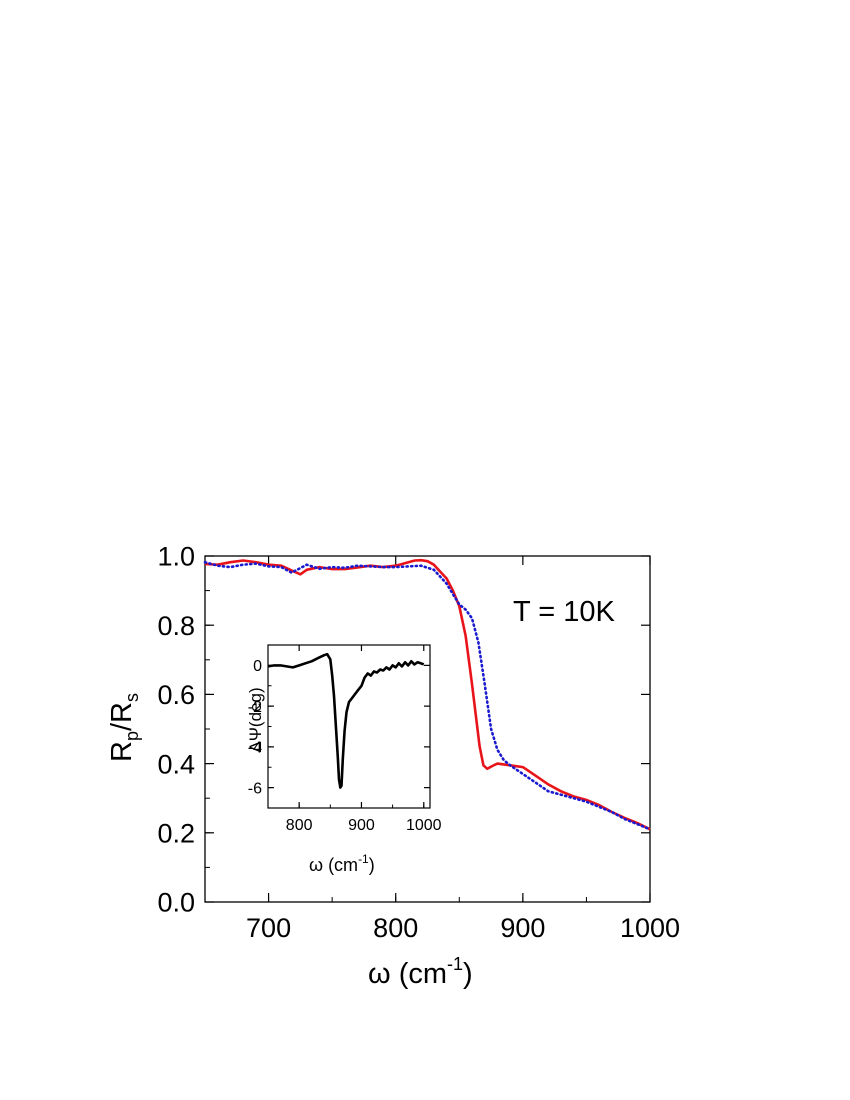  I want to click on main-series, so click(427, 694).